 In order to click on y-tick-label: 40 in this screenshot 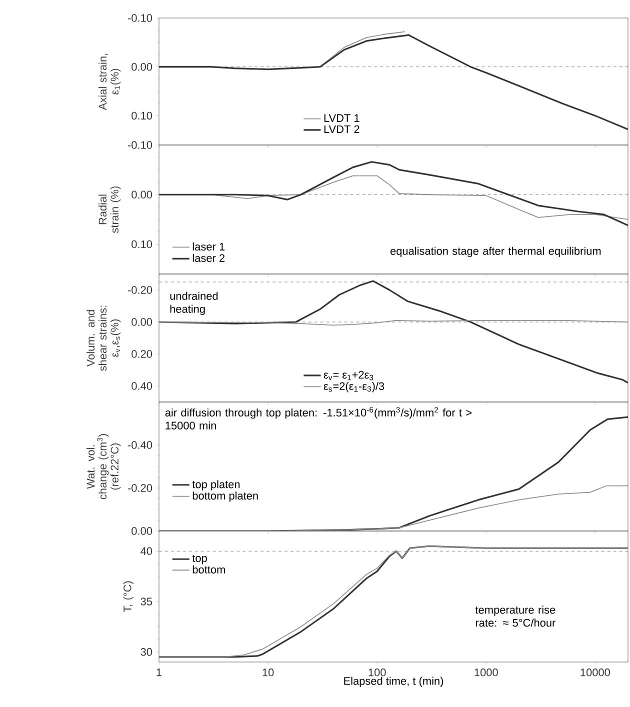, I will do `click(146, 551)`.